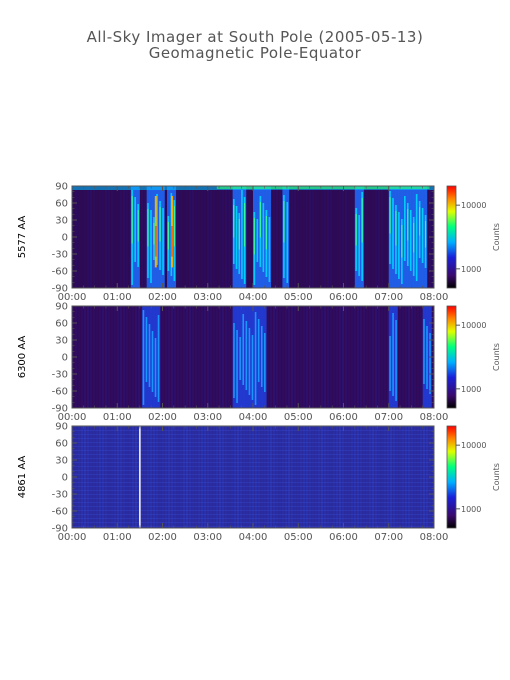 This screenshot has height=680, width=510. Describe the element at coordinates (65, 238) in the screenshot. I see `y-tick-label: 0` at that location.